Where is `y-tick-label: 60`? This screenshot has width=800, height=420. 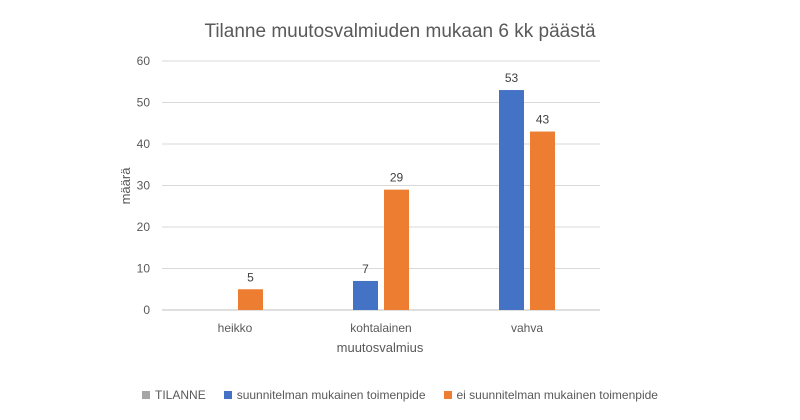
y-tick-label: 60 is located at coordinates (144, 61).